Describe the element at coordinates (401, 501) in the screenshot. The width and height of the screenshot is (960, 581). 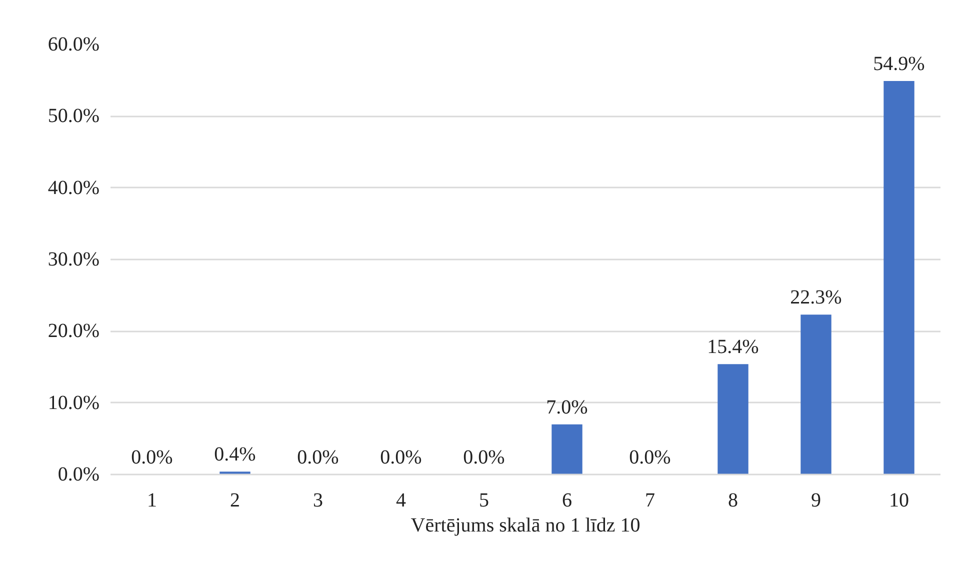
I see `x-tick-label: 4` at that location.